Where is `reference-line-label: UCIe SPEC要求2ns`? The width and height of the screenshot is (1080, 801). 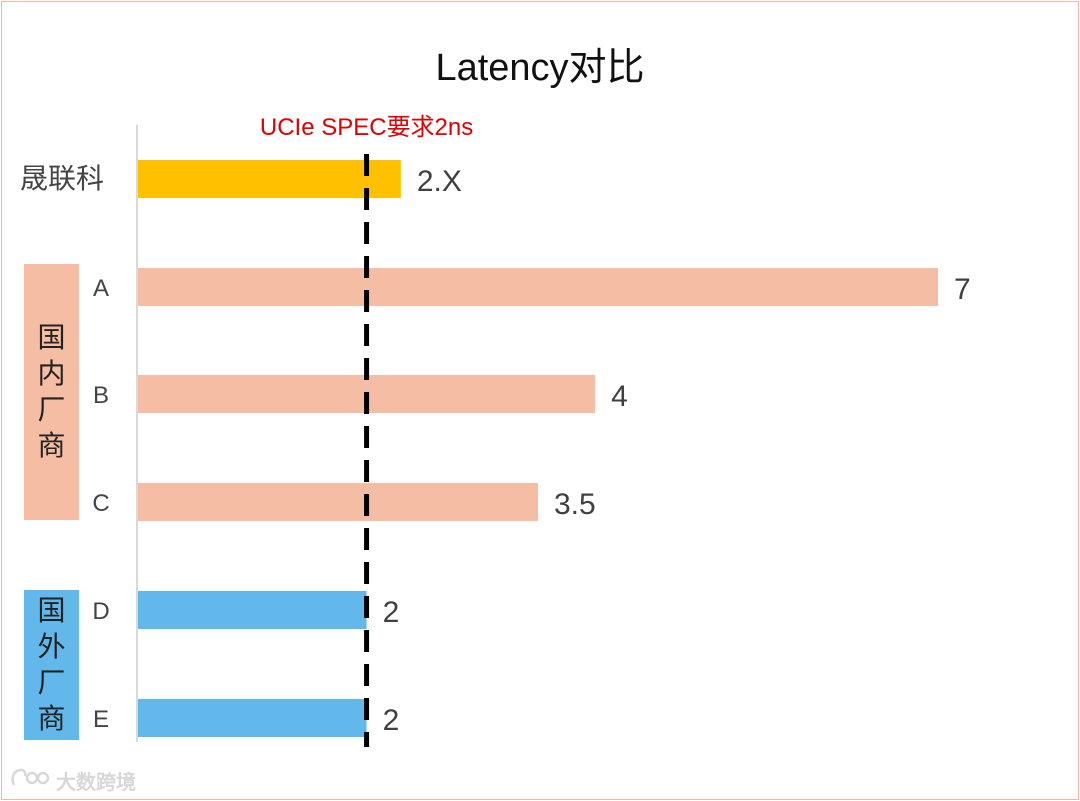 reference-line-label: UCIe SPEC要求2ns is located at coordinates (366, 127).